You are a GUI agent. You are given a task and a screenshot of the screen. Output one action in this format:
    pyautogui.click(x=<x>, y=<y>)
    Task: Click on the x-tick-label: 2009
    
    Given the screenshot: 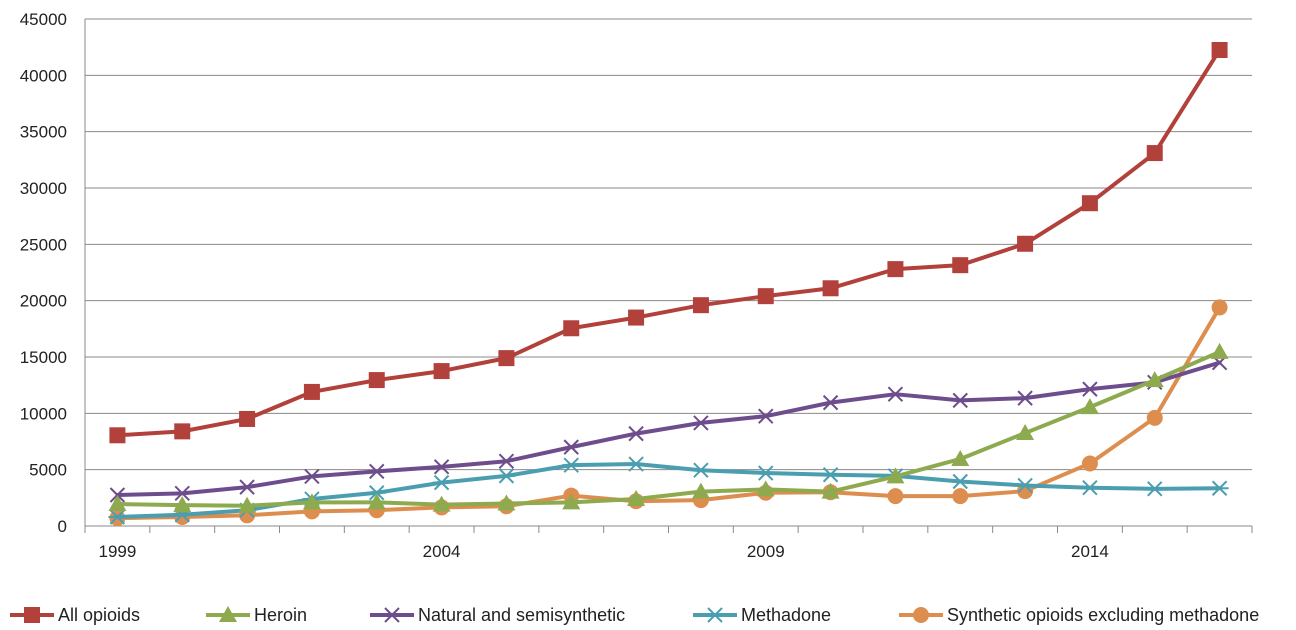 What is the action you would take?
    pyautogui.click(x=766, y=551)
    